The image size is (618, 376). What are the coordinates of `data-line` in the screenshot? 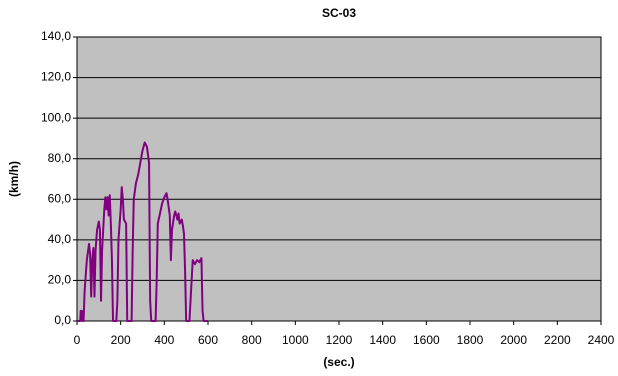 It's located at (142, 231).